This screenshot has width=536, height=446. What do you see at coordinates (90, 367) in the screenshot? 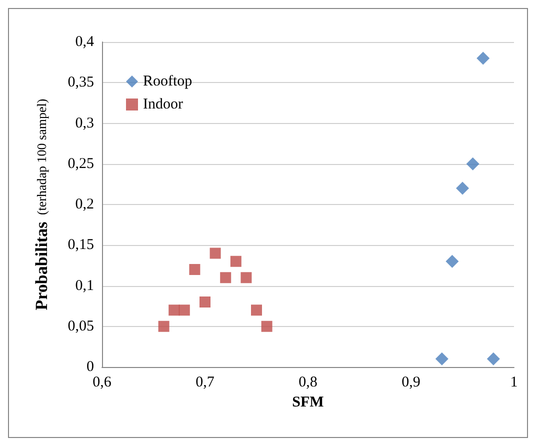
I see `y-tick-label: 0` at bounding box center [90, 367].